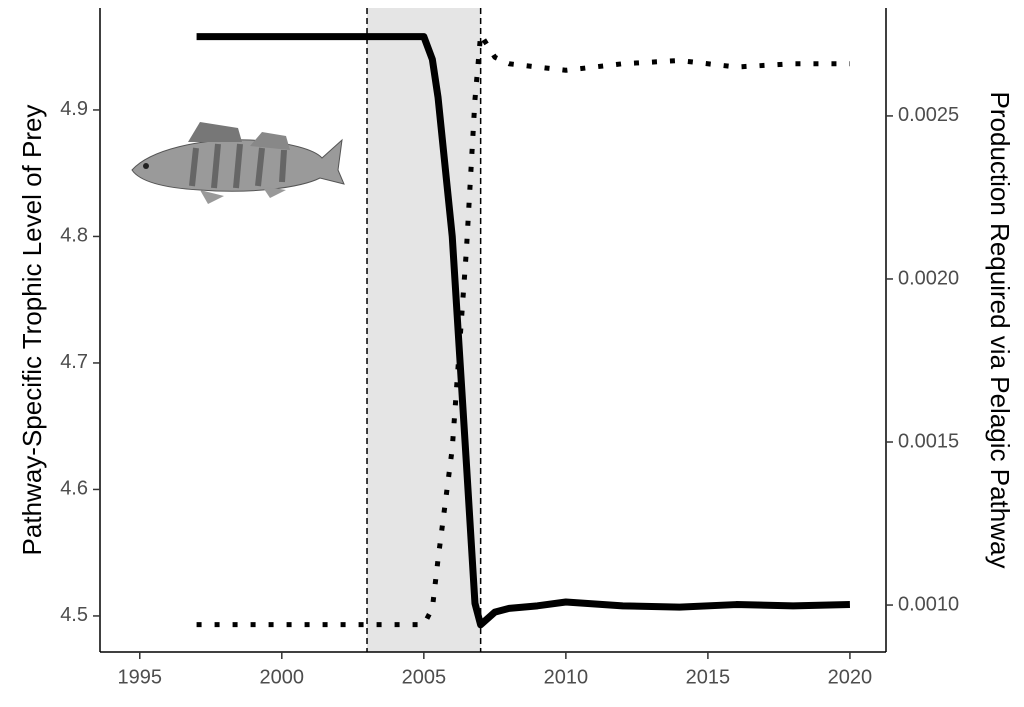 The width and height of the screenshot is (1024, 707). I want to click on y2-axis-title: Production Required via Pelagic Pathway, so click(1000, 330).